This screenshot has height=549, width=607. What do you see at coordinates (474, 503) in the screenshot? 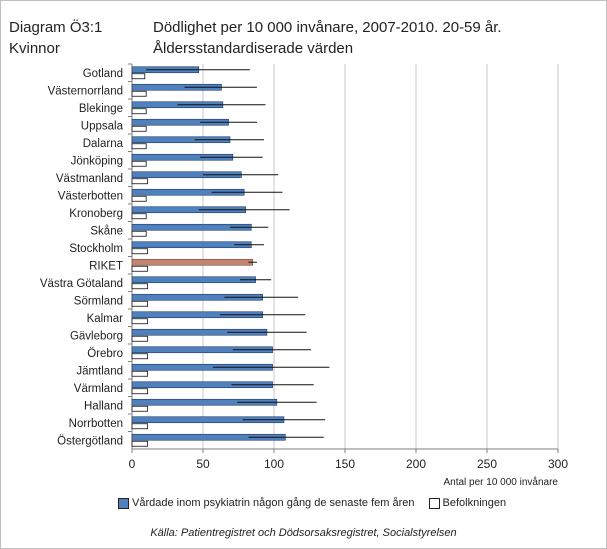
I see `legend-label-population: Befolkningen` at bounding box center [474, 503].